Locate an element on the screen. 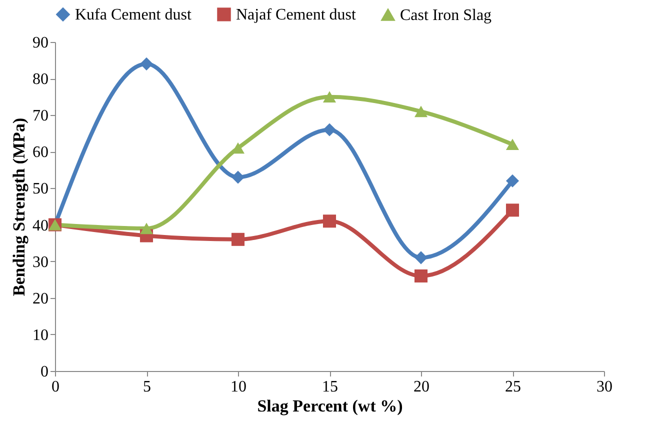  x-tick-label: 5 is located at coordinates (147, 387).